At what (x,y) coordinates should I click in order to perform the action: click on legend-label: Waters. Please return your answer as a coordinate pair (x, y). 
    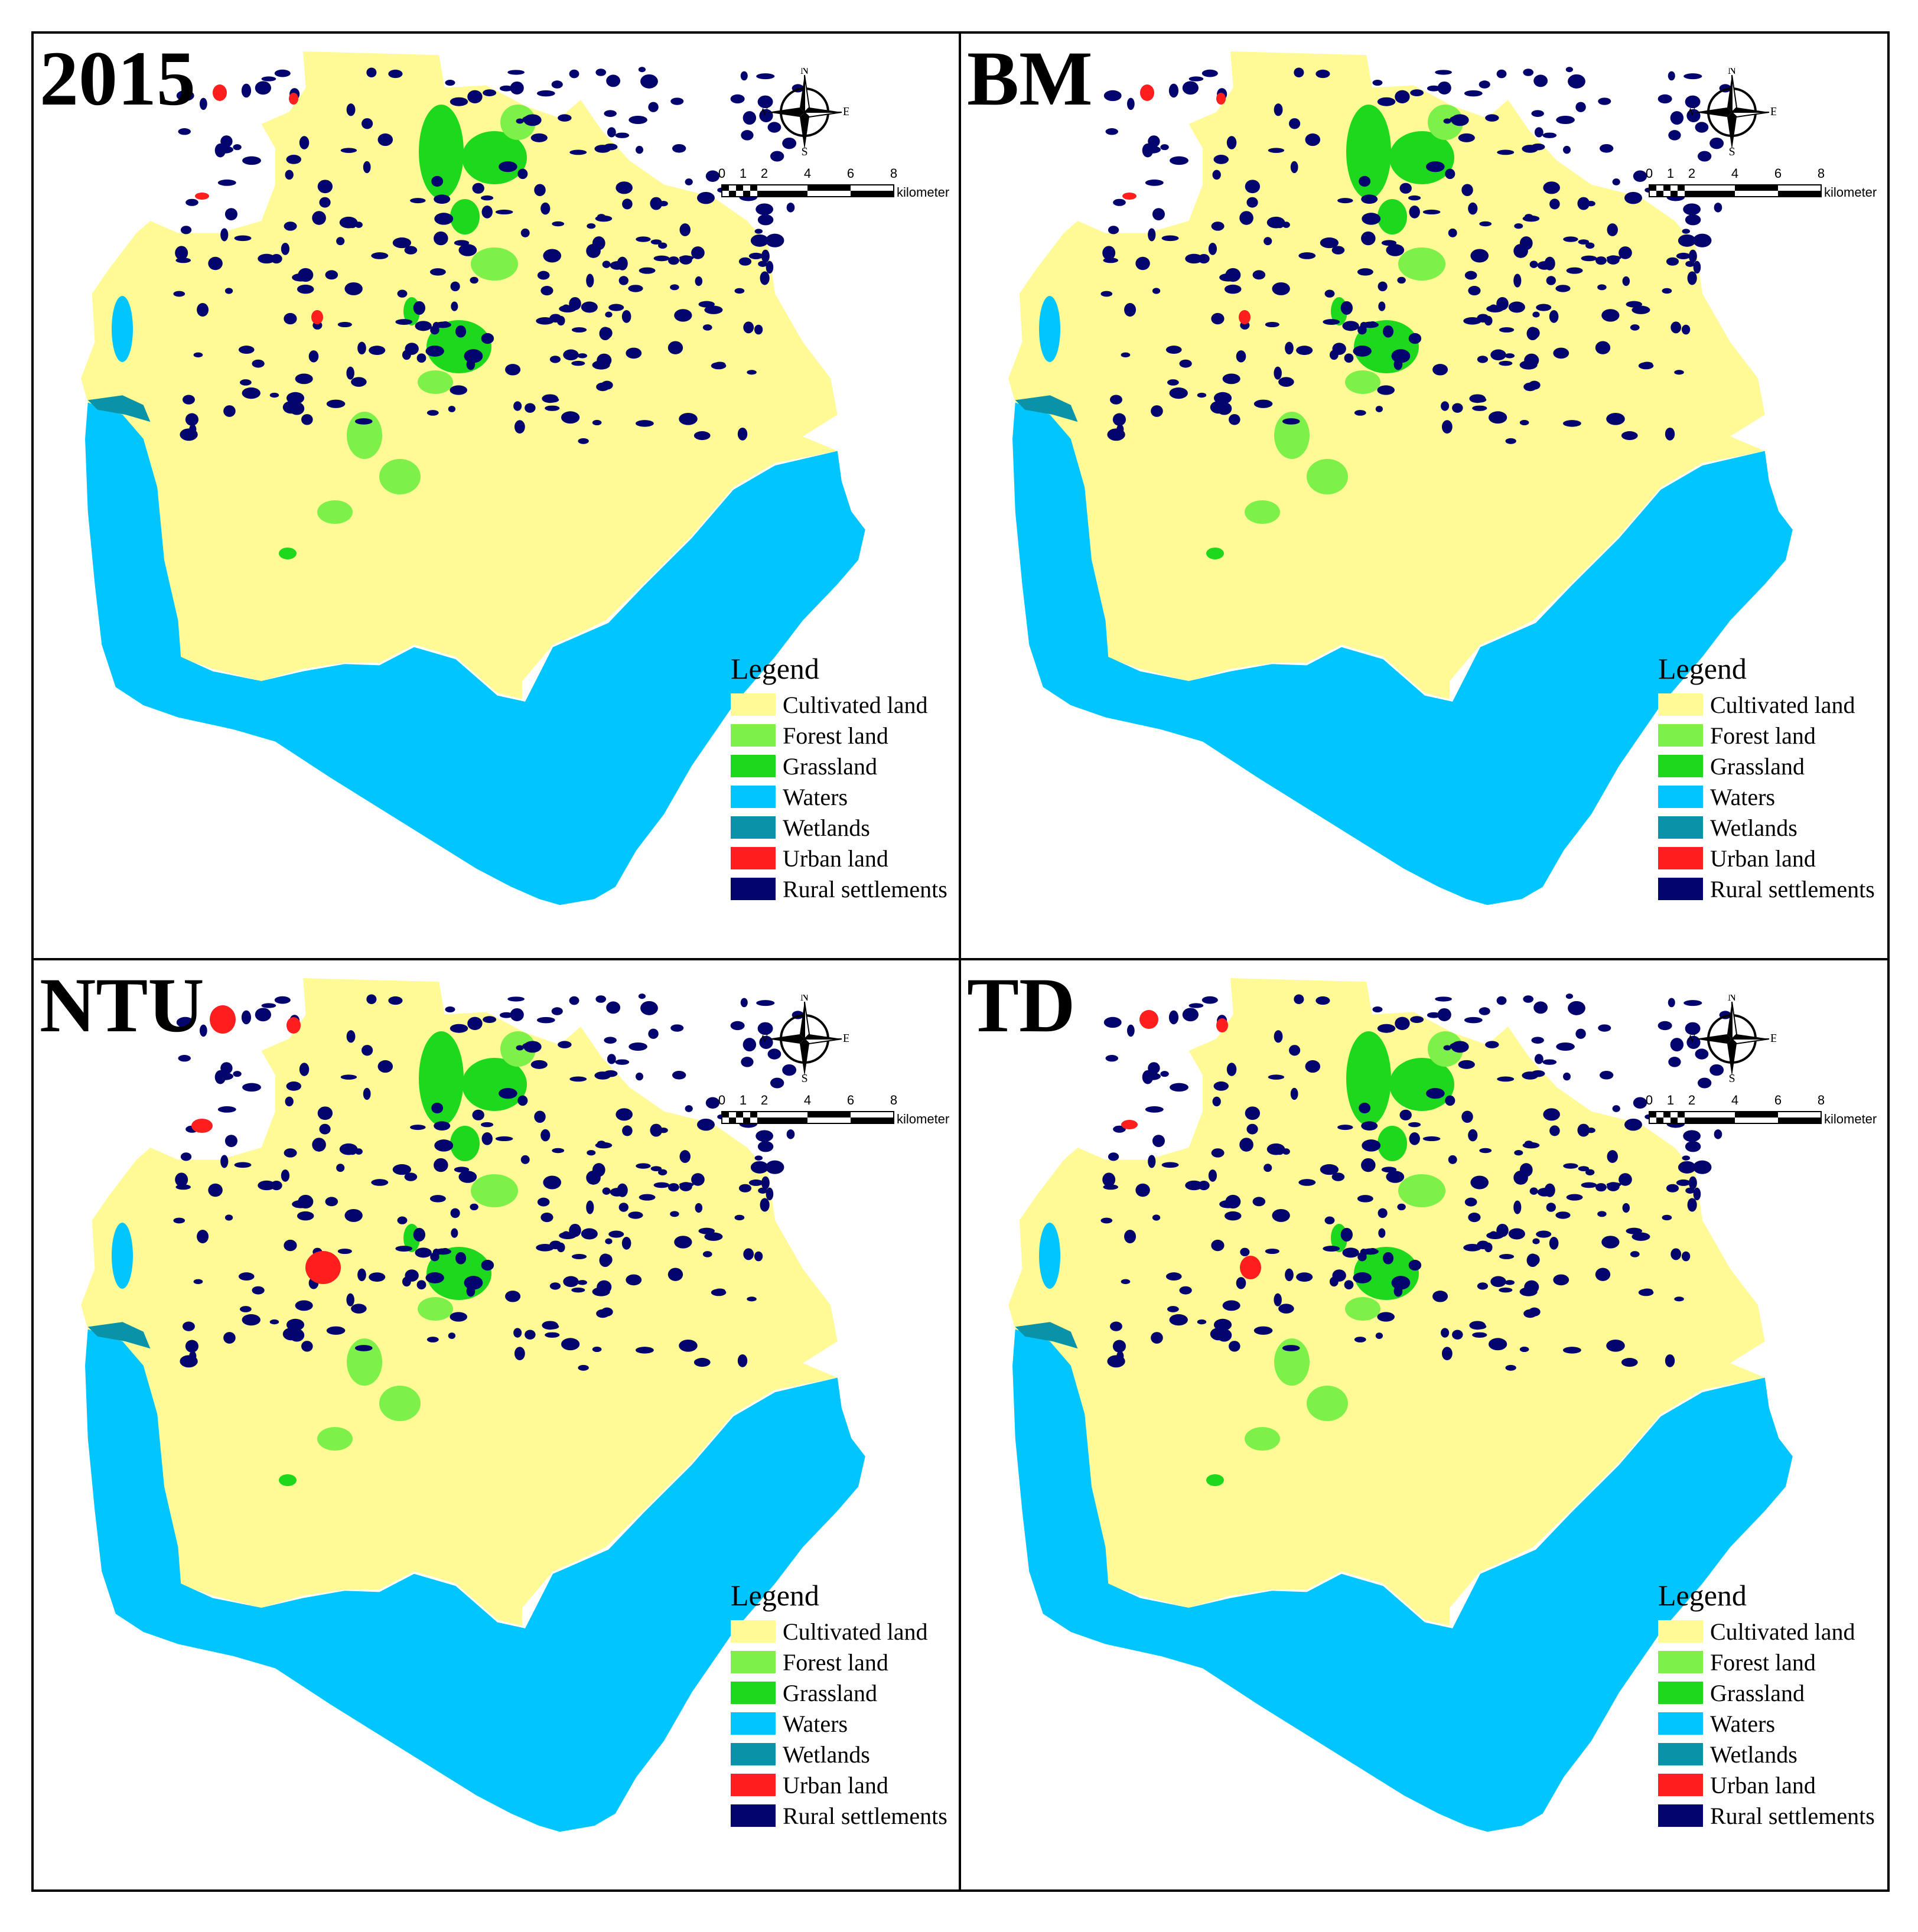
    Looking at the image, I should click on (1743, 1724).